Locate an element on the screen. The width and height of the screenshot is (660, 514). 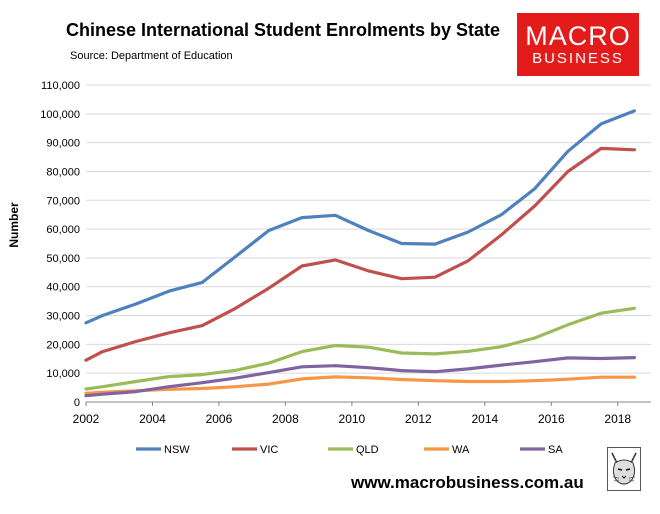
x-tick-label: 2018 is located at coordinates (617, 419).